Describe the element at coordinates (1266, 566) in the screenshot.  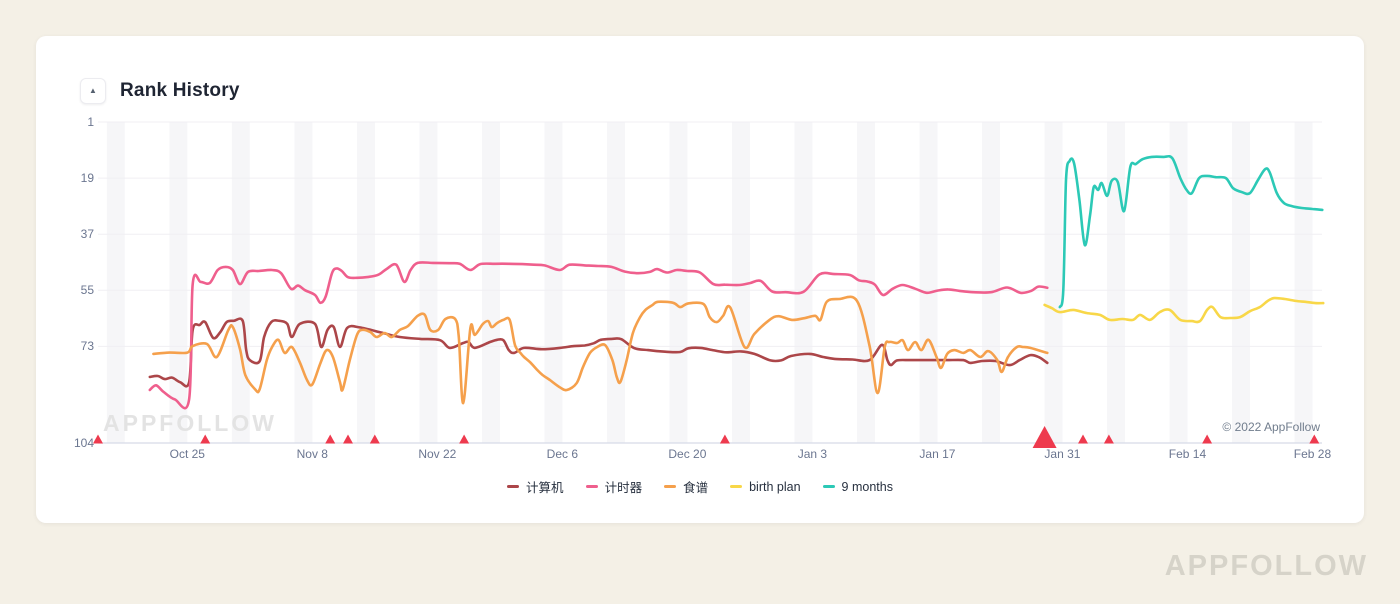
I see `appfollow-logo: APPFOLLOW` at that location.